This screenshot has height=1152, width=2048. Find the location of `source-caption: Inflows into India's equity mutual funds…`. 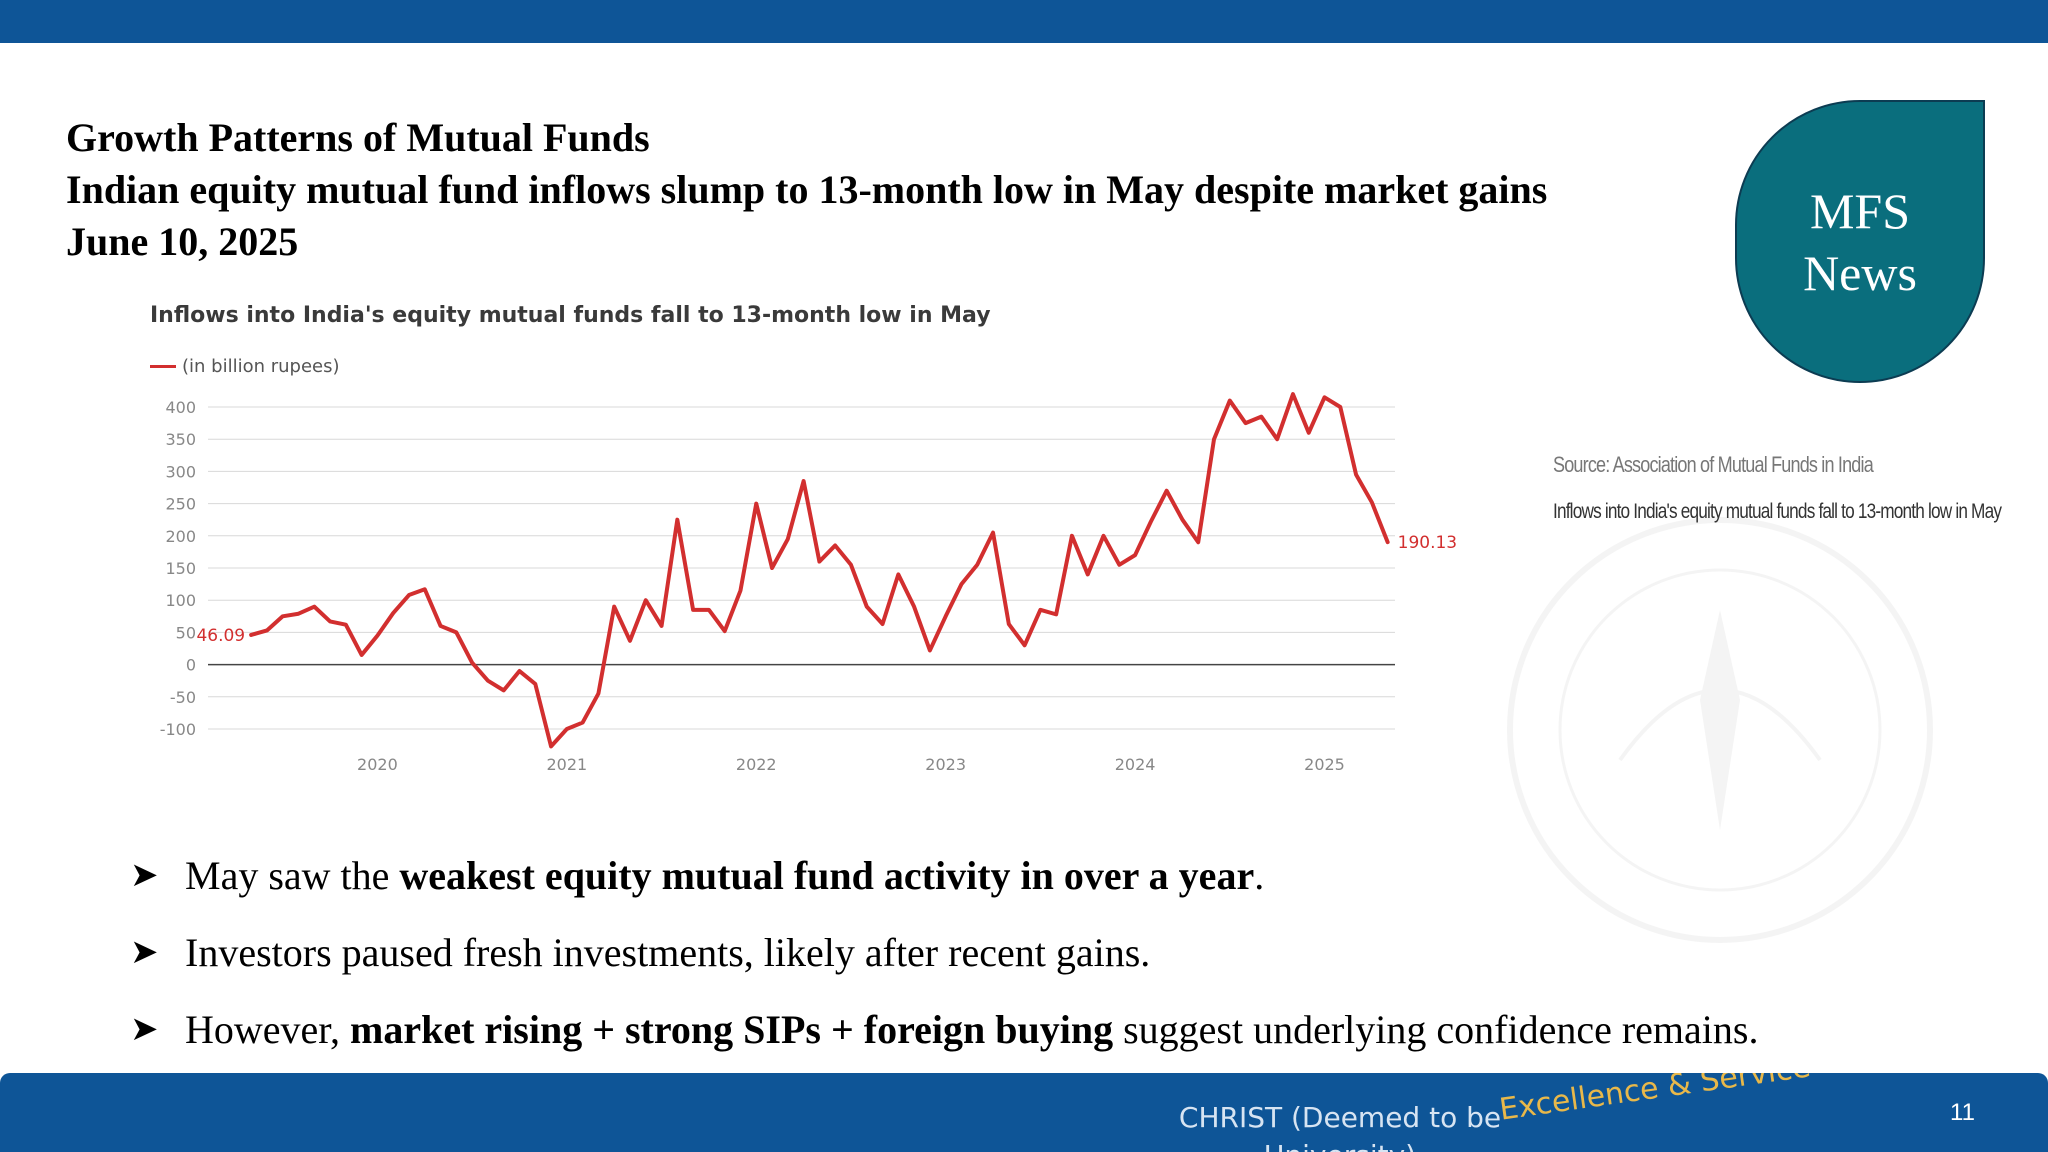

source-caption: Inflows into India's equity mutual funds… is located at coordinates (1777, 511).